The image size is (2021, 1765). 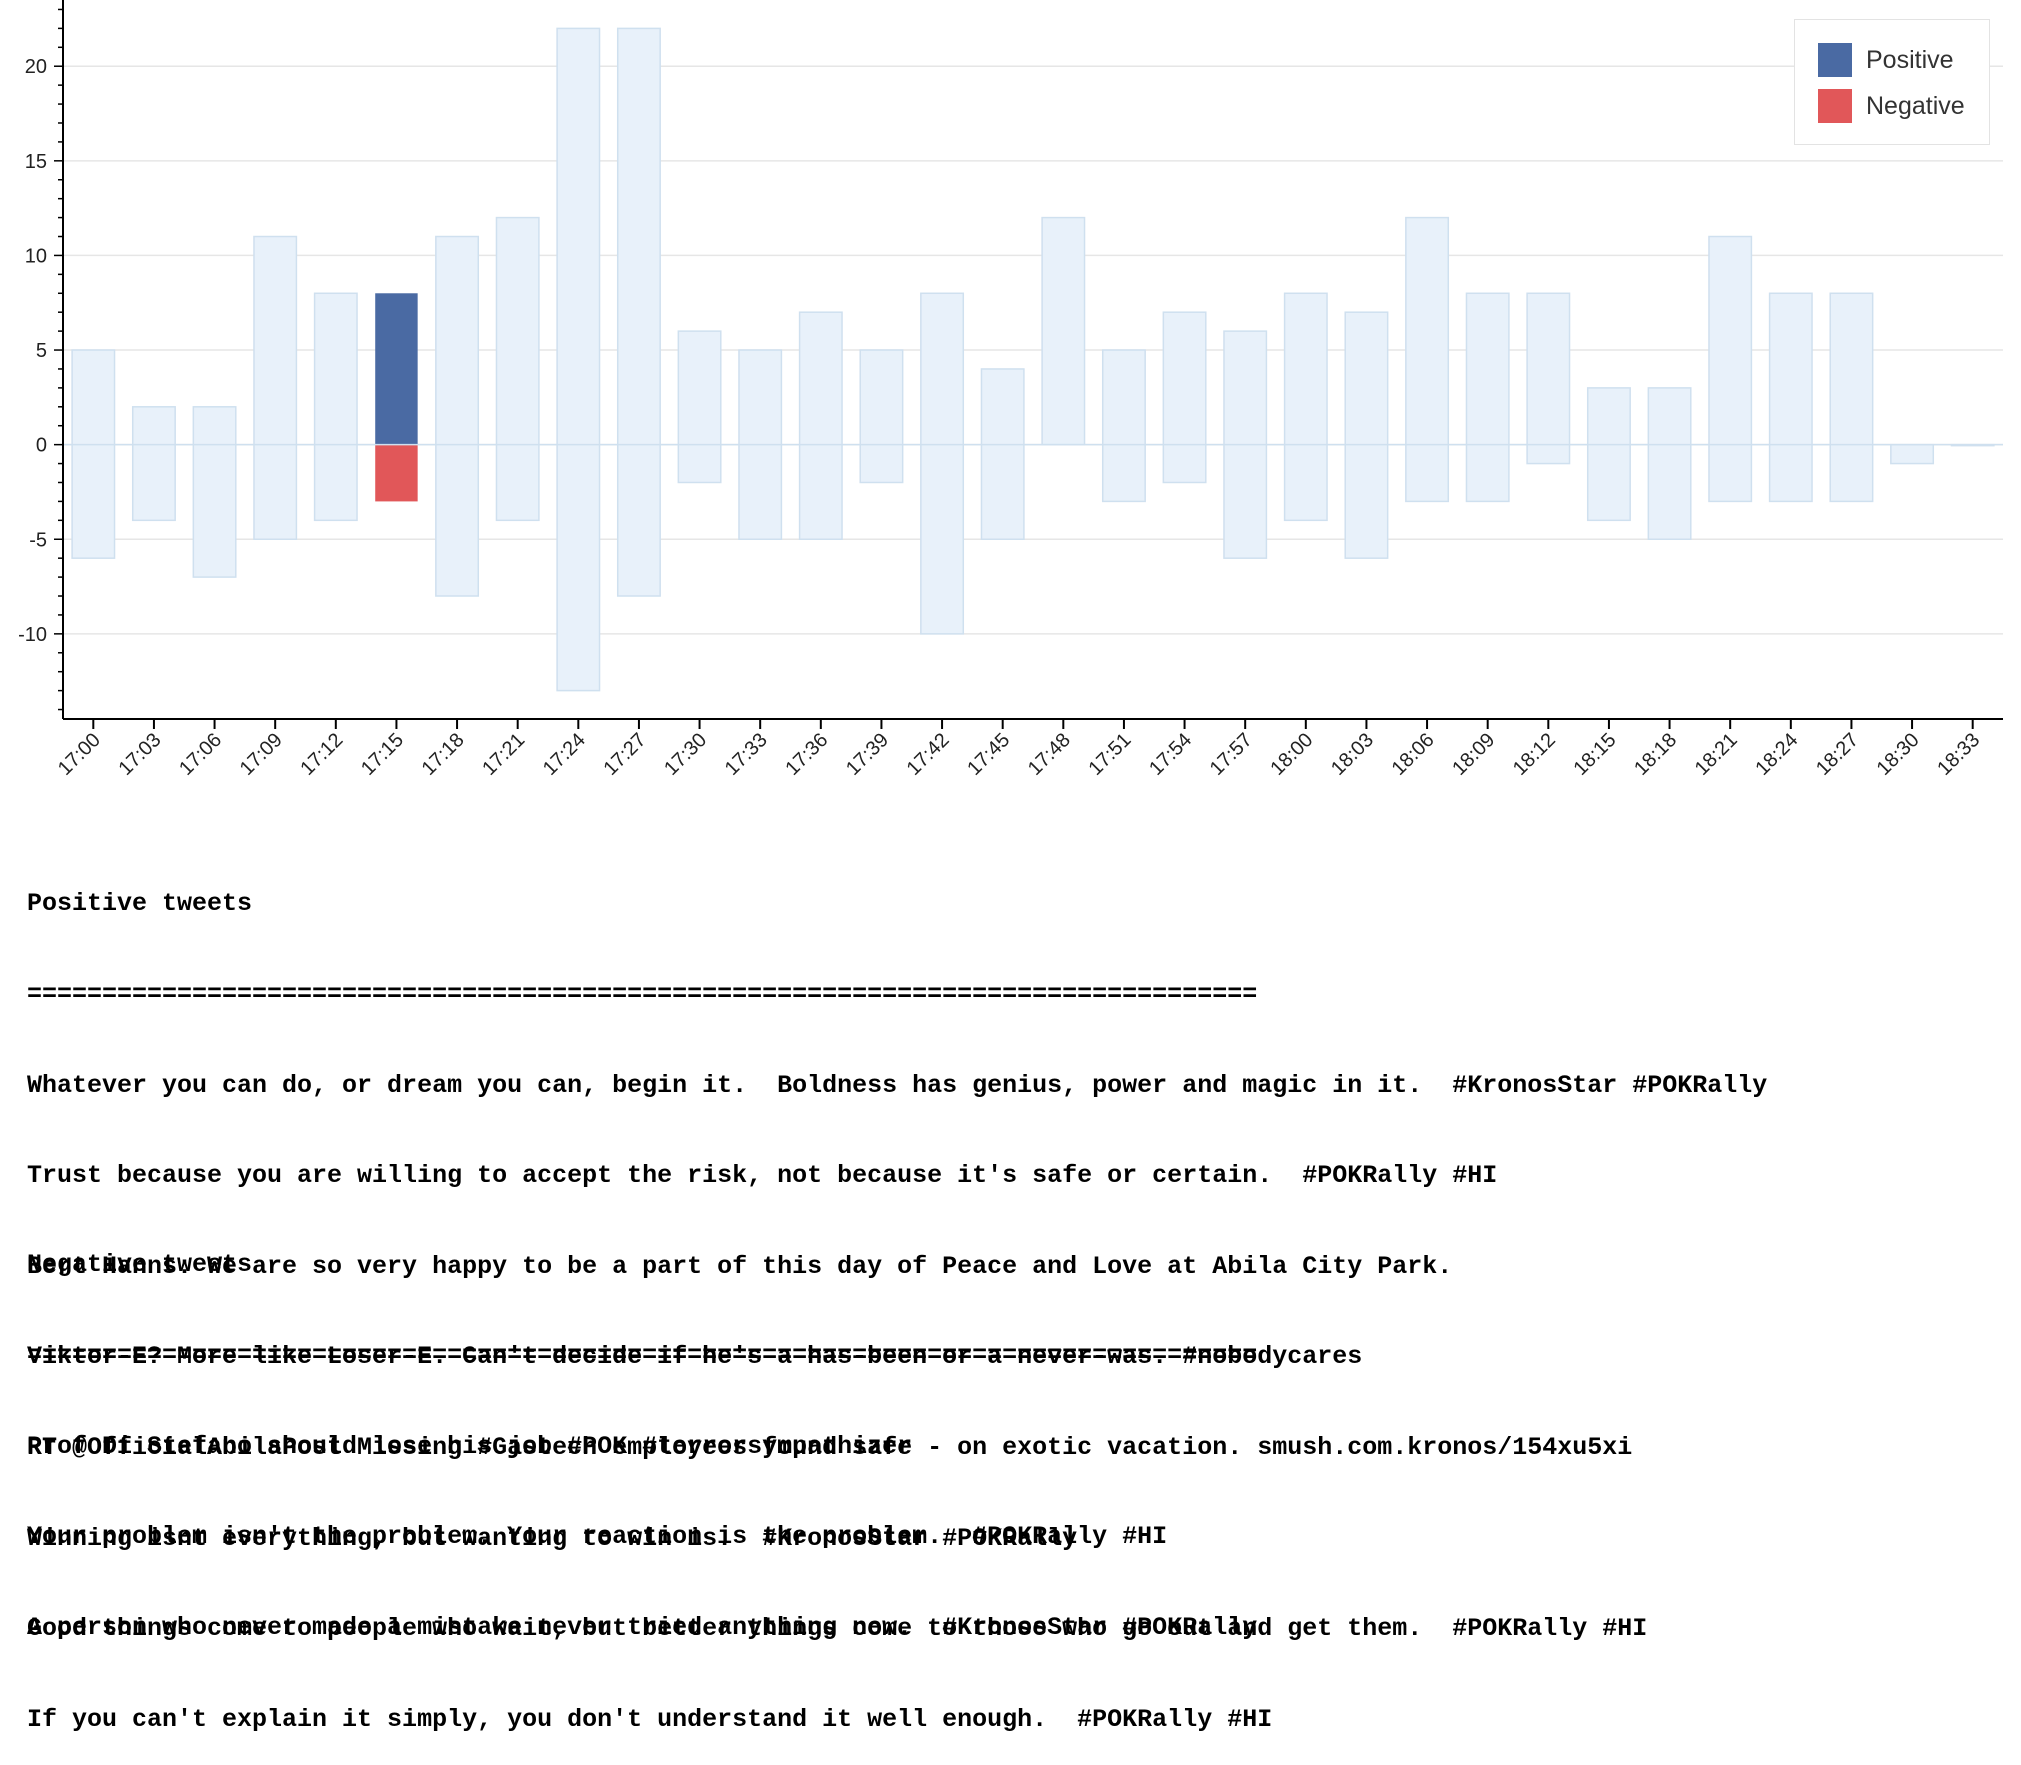 What do you see at coordinates (1595, 754) in the screenshot?
I see `x-tick-label: 18:15` at bounding box center [1595, 754].